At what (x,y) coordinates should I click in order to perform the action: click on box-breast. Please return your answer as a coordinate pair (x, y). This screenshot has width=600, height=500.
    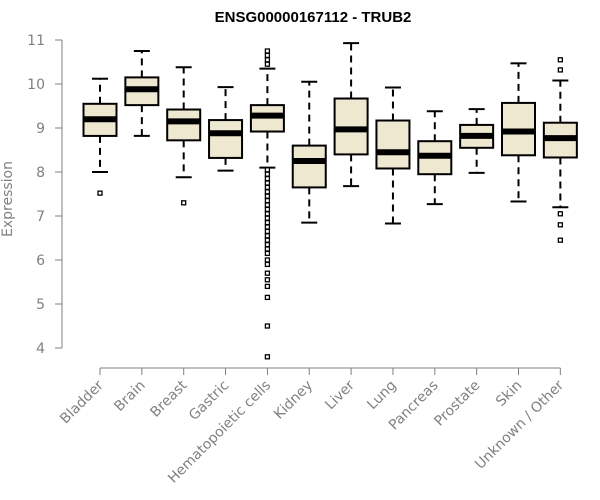
    Looking at the image, I should click on (184, 136).